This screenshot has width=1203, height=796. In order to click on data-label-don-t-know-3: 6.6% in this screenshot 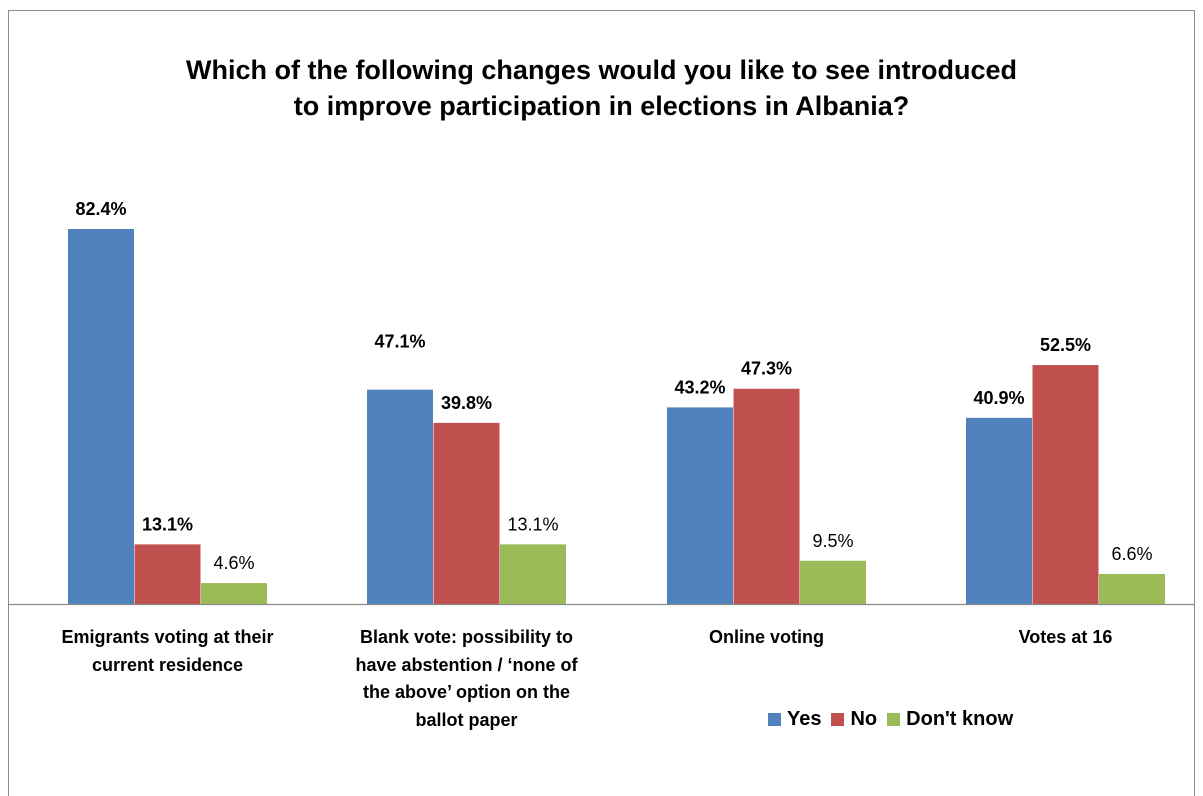, I will do `click(1131, 554)`.